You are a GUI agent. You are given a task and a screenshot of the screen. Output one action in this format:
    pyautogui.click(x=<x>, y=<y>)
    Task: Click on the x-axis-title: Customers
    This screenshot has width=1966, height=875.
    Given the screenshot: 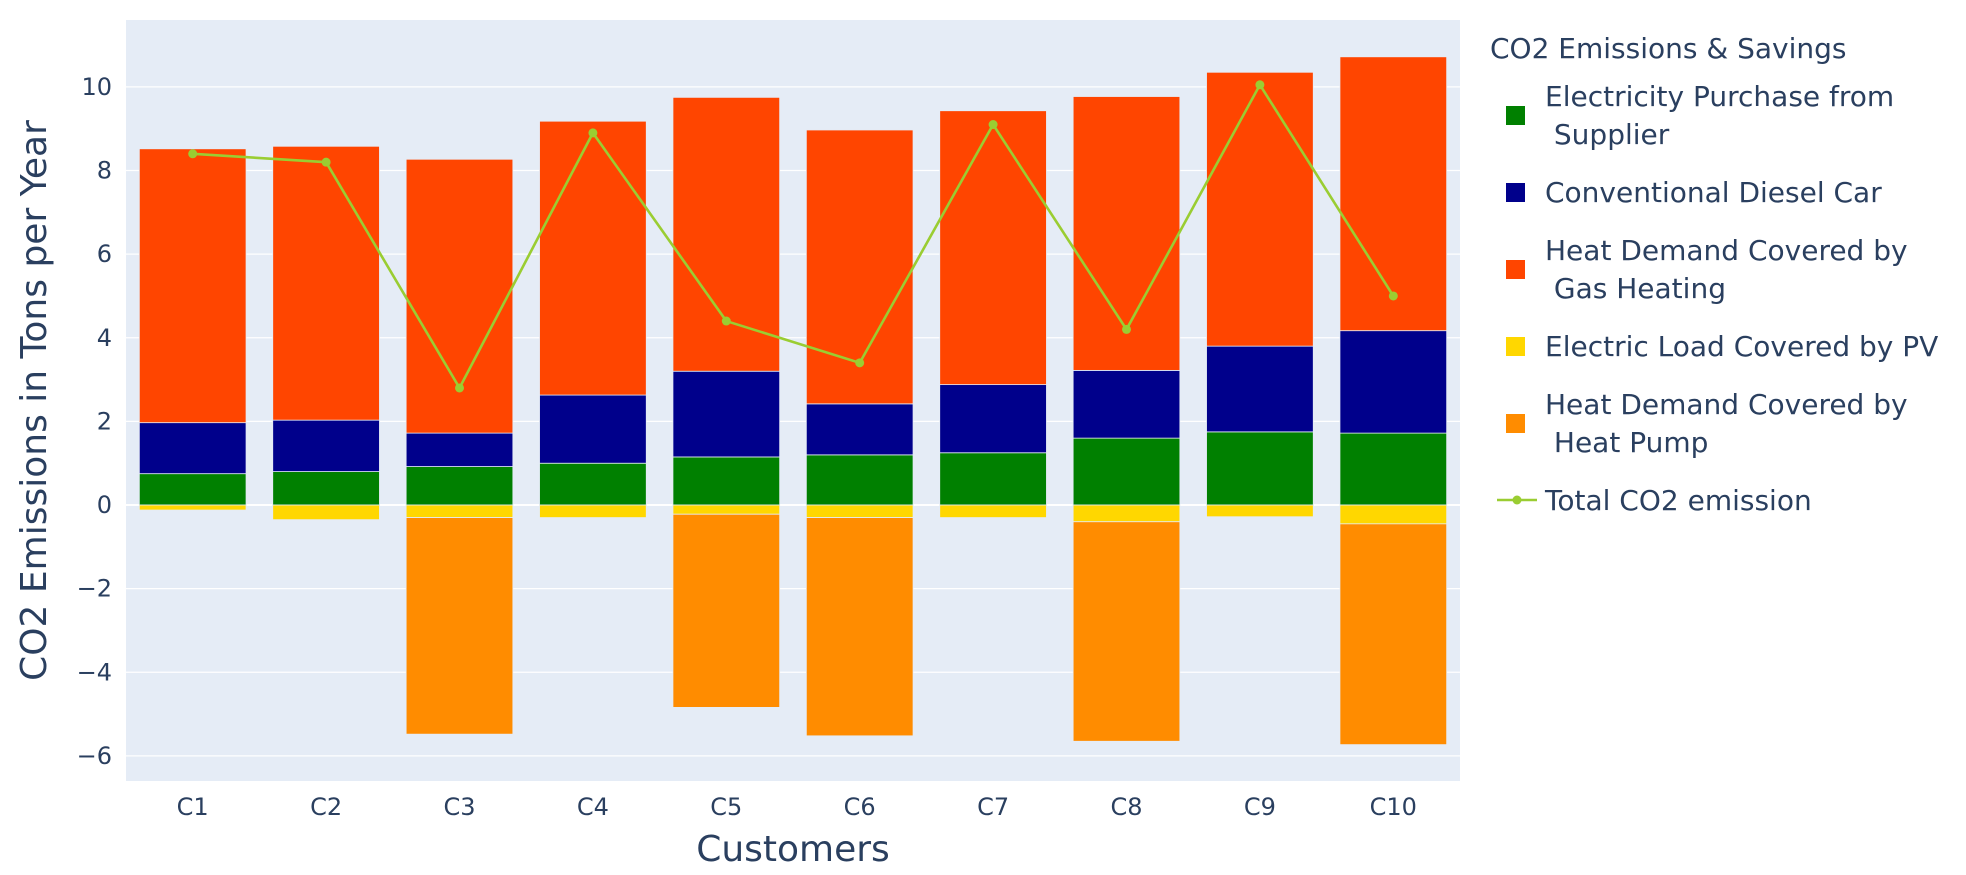 What is the action you would take?
    pyautogui.click(x=793, y=849)
    